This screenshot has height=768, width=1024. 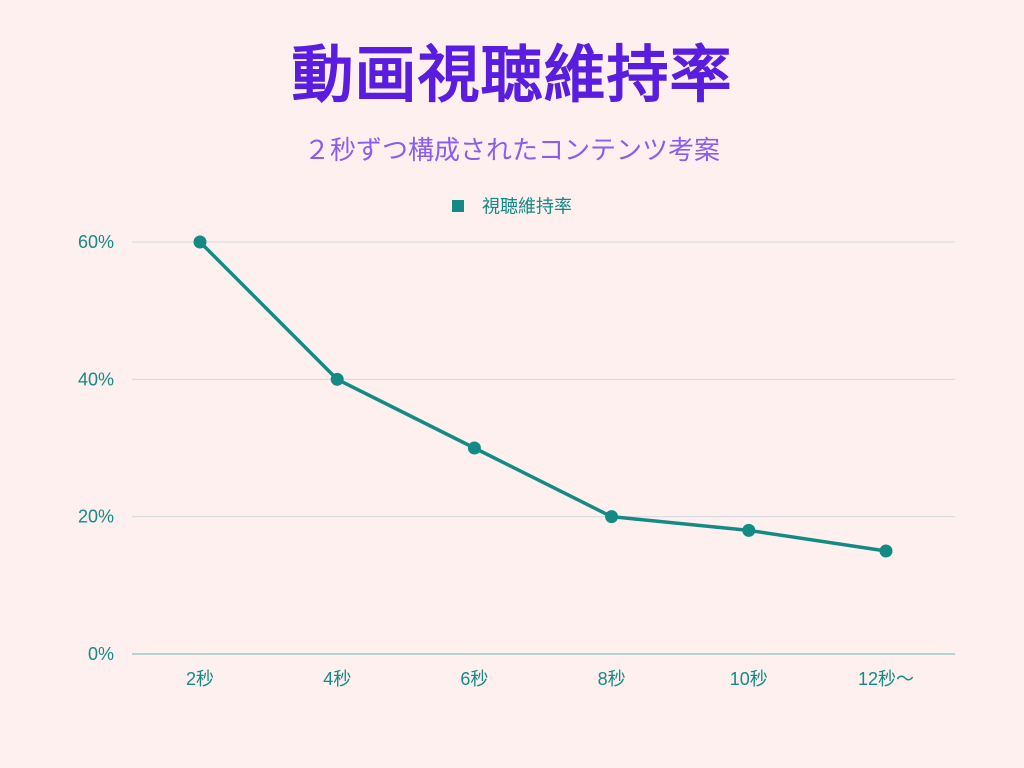 I want to click on y-tick-label: 60%, so click(x=96, y=242).